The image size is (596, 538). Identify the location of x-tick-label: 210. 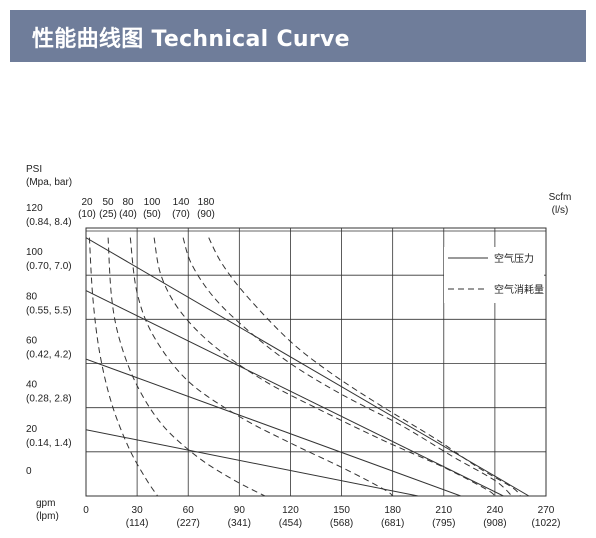
(443, 510).